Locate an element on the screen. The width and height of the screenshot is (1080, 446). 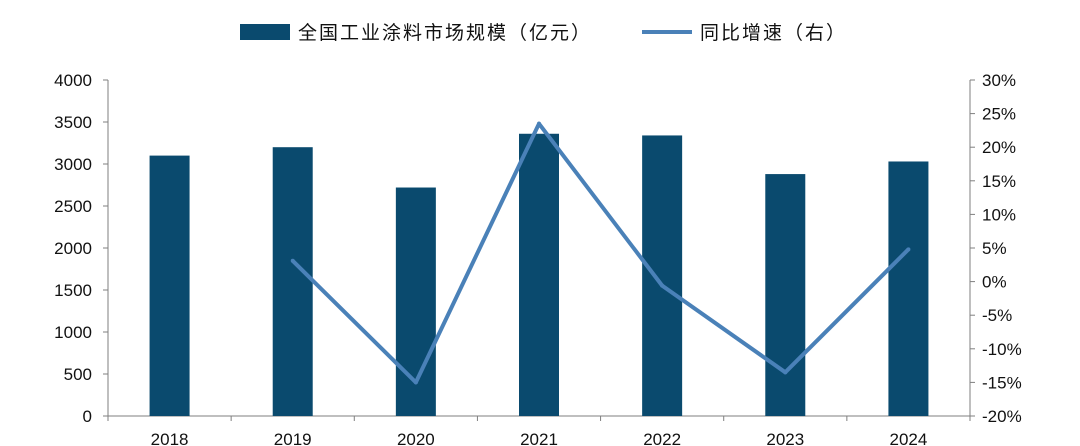
y-tick-label-right: 15% is located at coordinates (999, 181).